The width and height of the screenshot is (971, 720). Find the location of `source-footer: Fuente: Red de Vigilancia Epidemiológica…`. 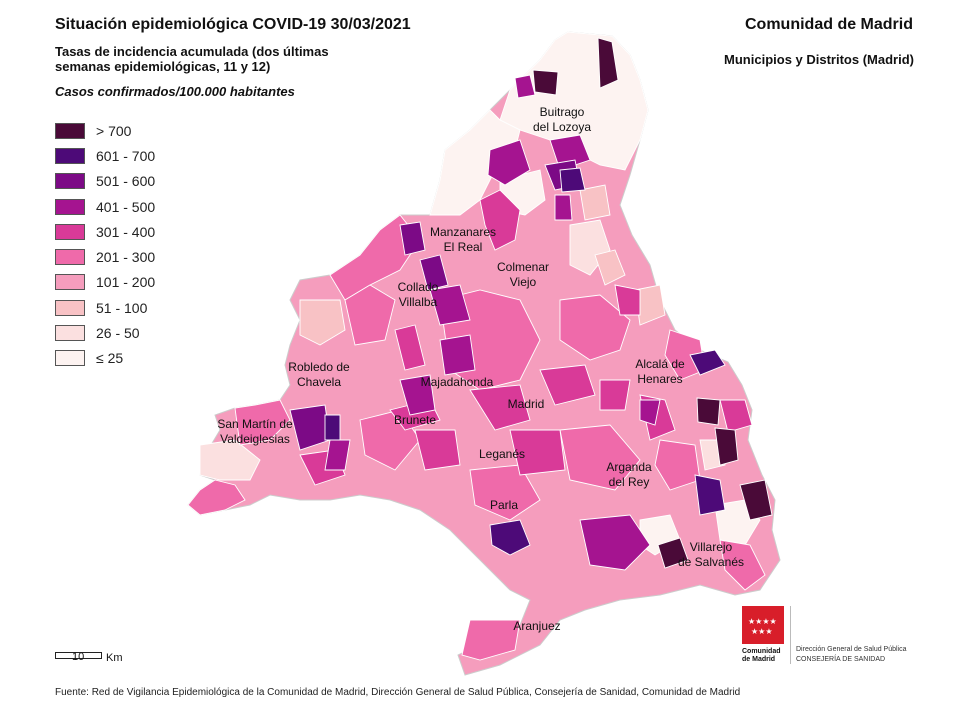

source-footer: Fuente: Red de Vigilancia Epidemiológica… is located at coordinates (398, 692).